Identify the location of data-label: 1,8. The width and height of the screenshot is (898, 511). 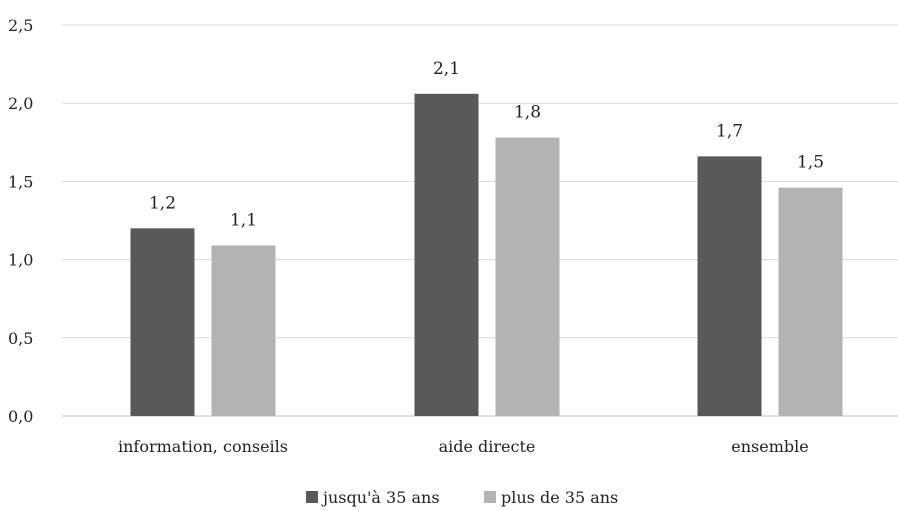
(527, 113).